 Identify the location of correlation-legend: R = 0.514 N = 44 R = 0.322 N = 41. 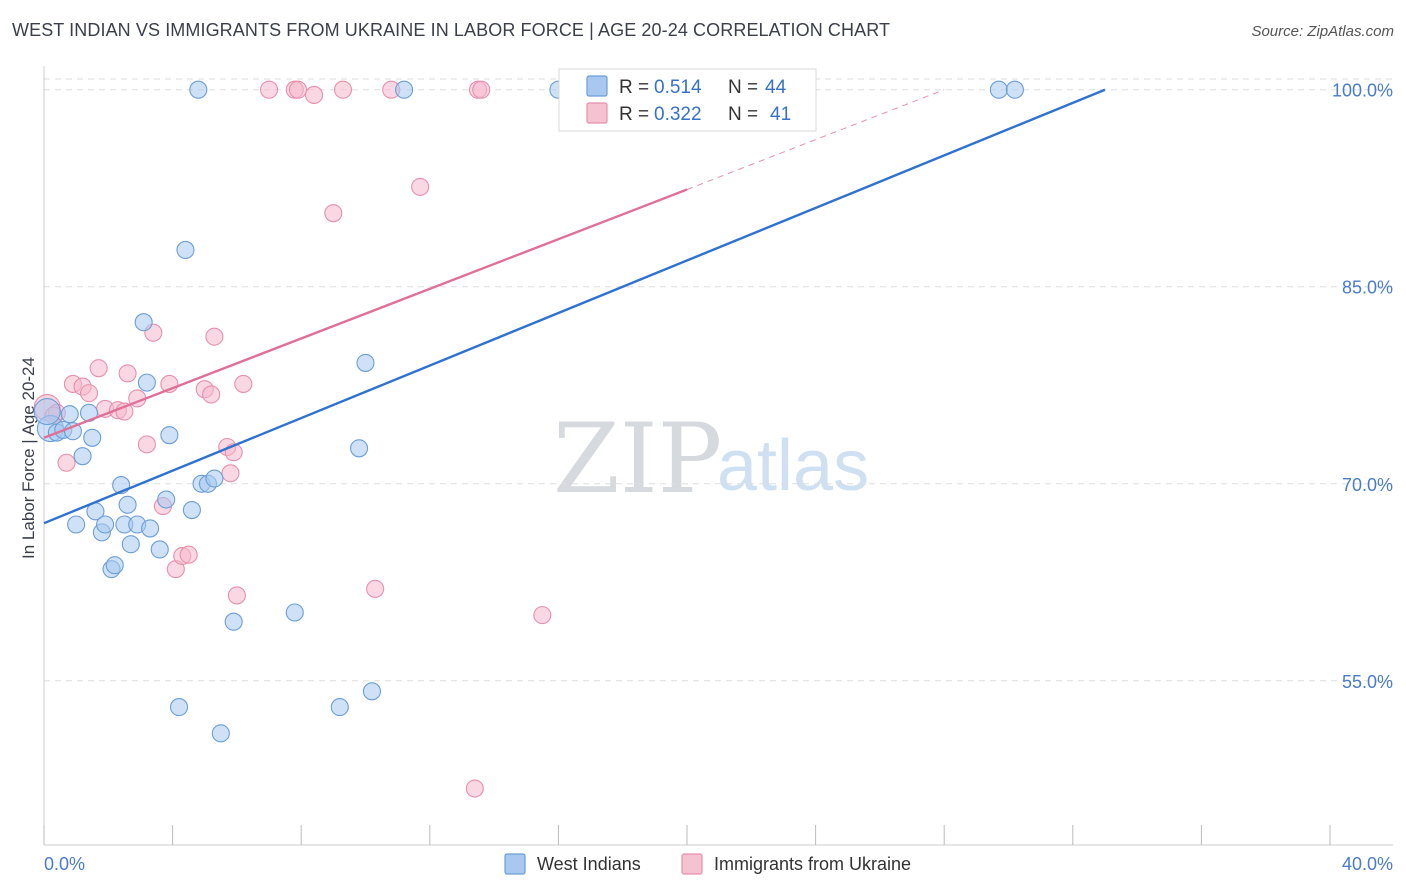
(687, 100).